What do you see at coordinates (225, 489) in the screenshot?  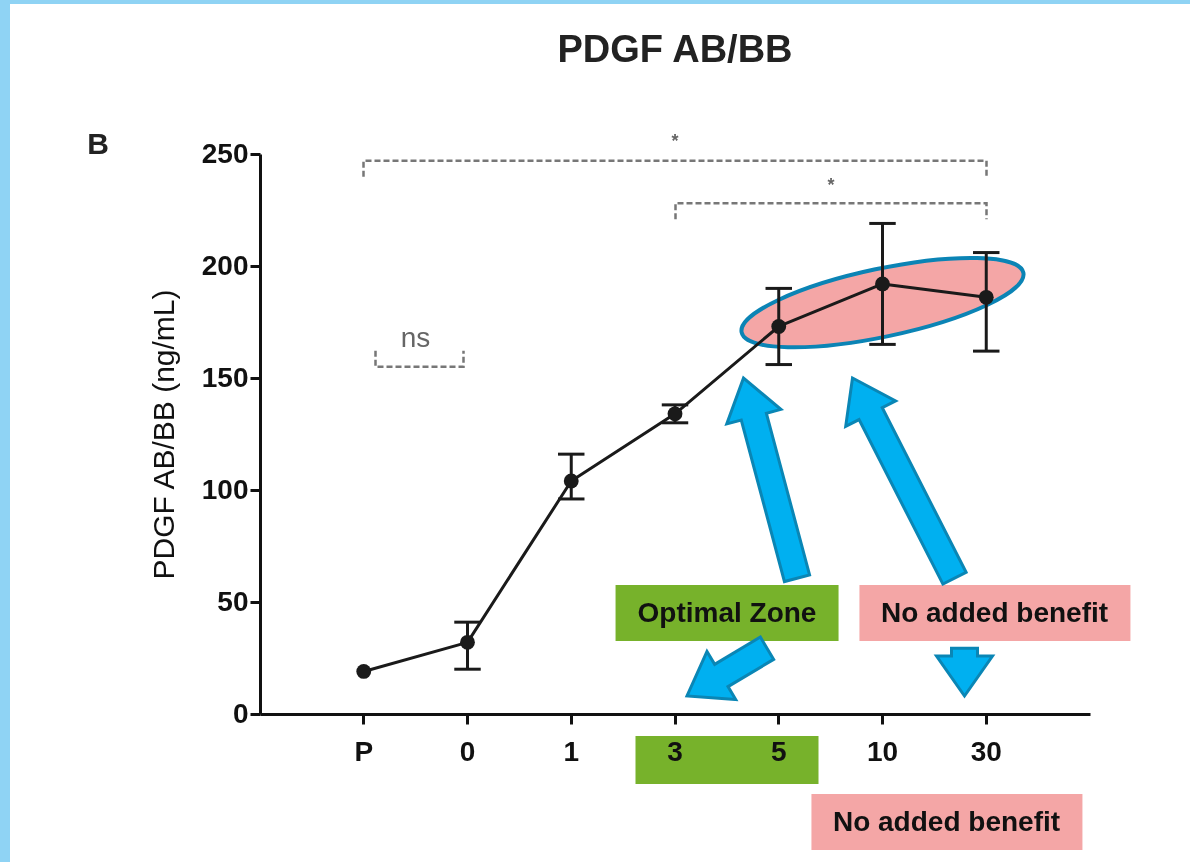 I see `y-tick-label: 100` at bounding box center [225, 489].